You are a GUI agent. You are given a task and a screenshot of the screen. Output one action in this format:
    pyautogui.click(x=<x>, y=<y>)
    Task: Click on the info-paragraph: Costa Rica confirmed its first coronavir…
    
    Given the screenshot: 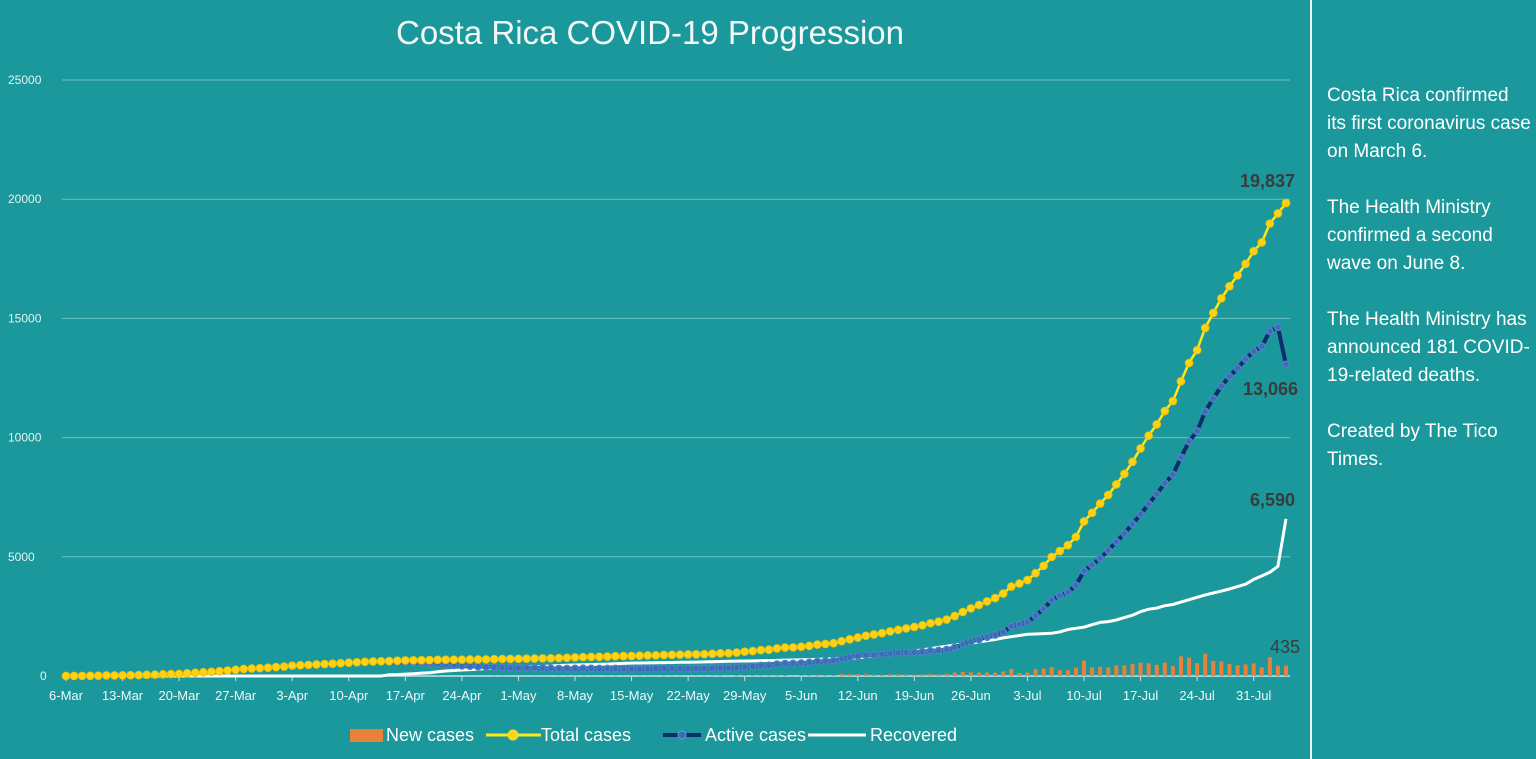 What is the action you would take?
    pyautogui.click(x=1429, y=123)
    